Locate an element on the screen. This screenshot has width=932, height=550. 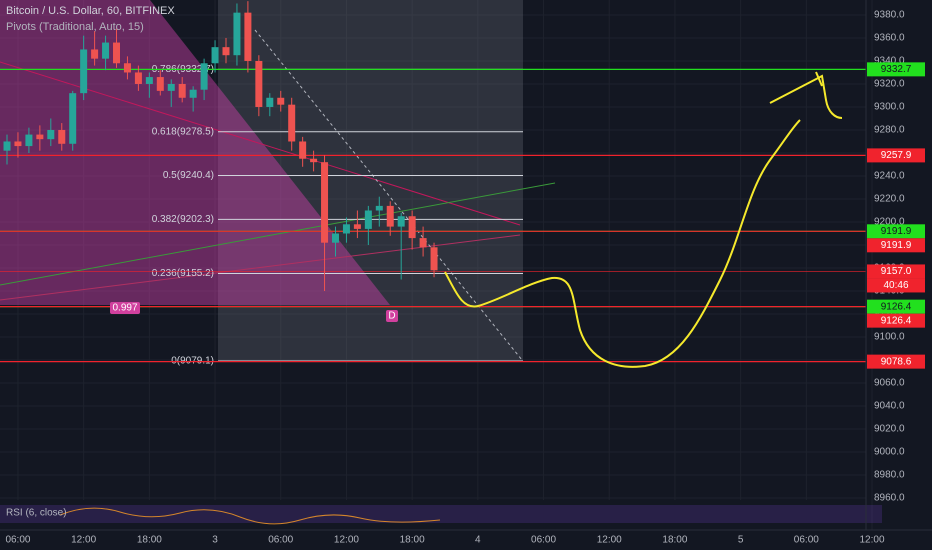
fib-label: 0.618(9278.5) is located at coordinates (183, 131).